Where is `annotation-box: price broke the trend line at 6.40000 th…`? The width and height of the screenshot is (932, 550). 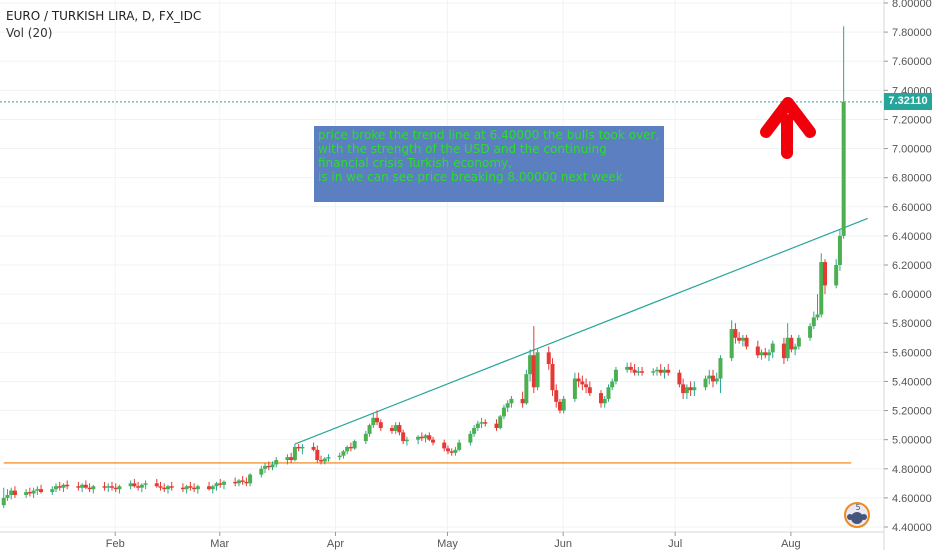
annotation-box: price broke the trend line at 6.40000 th… is located at coordinates (489, 164).